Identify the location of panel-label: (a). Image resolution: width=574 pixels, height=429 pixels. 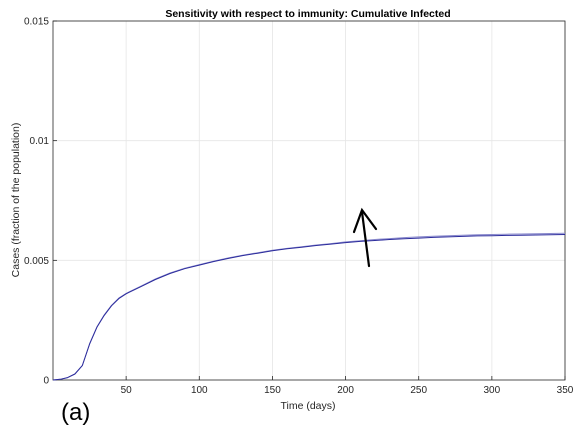
(75, 412).